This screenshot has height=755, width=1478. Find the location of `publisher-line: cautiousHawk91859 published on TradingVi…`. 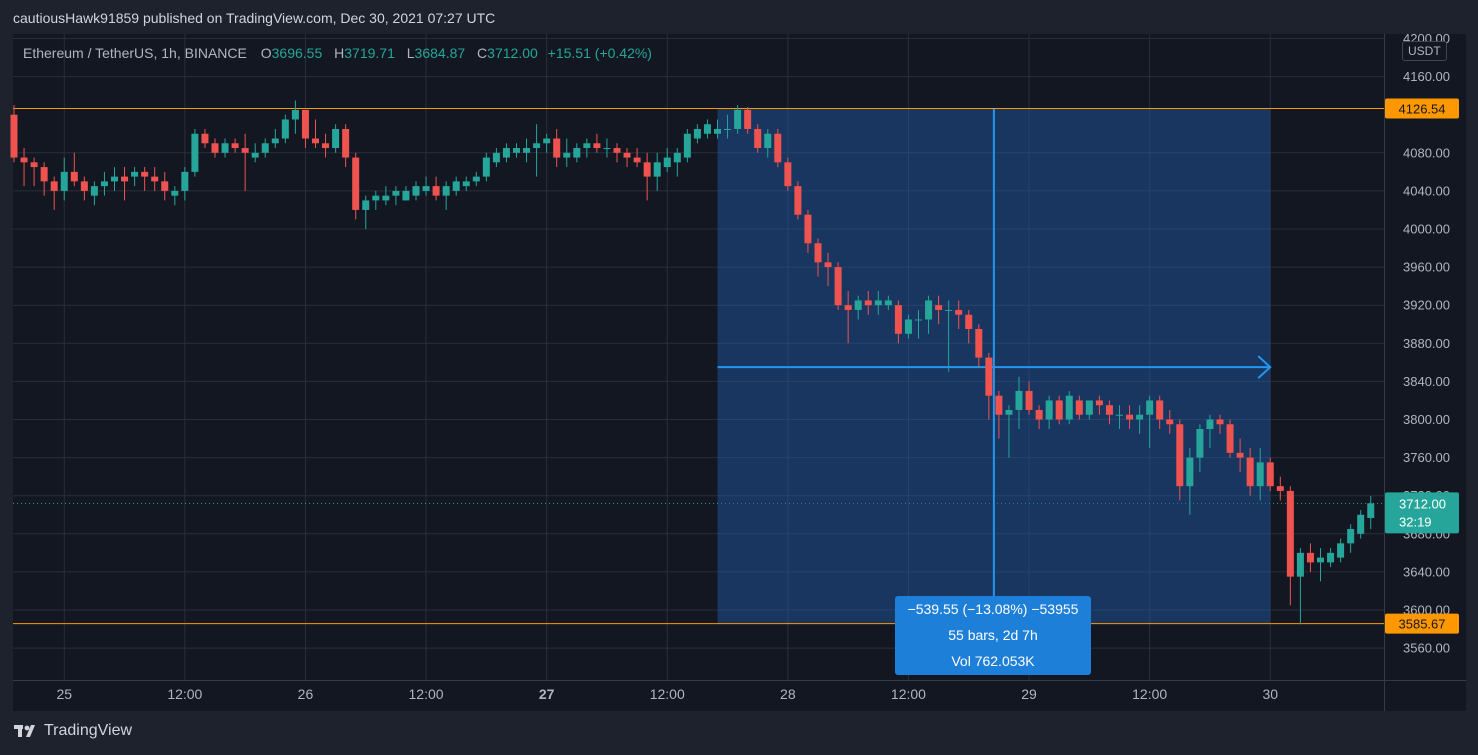

publisher-line: cautiousHawk91859 published on TradingVi… is located at coordinates (254, 18).